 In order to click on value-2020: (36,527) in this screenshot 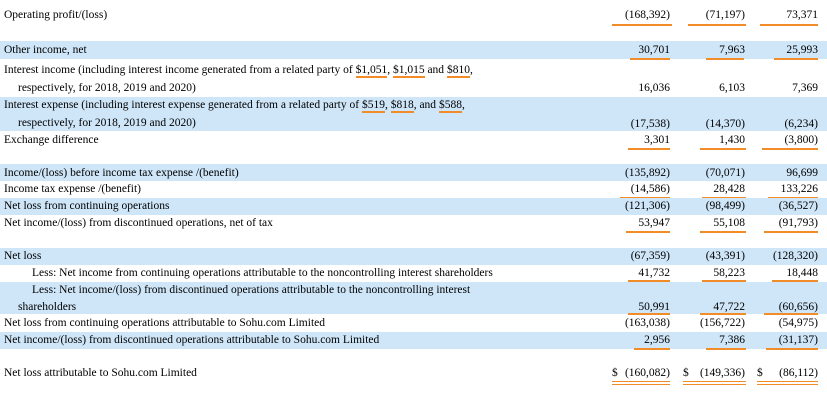, I will do `click(798, 206)`.